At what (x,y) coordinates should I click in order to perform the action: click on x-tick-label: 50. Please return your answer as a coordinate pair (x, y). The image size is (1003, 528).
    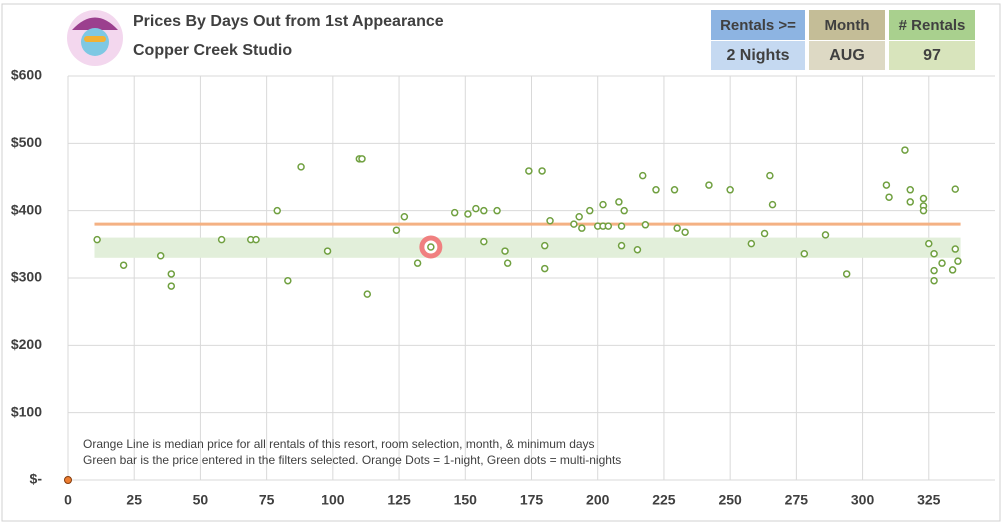
    Looking at the image, I should click on (201, 500).